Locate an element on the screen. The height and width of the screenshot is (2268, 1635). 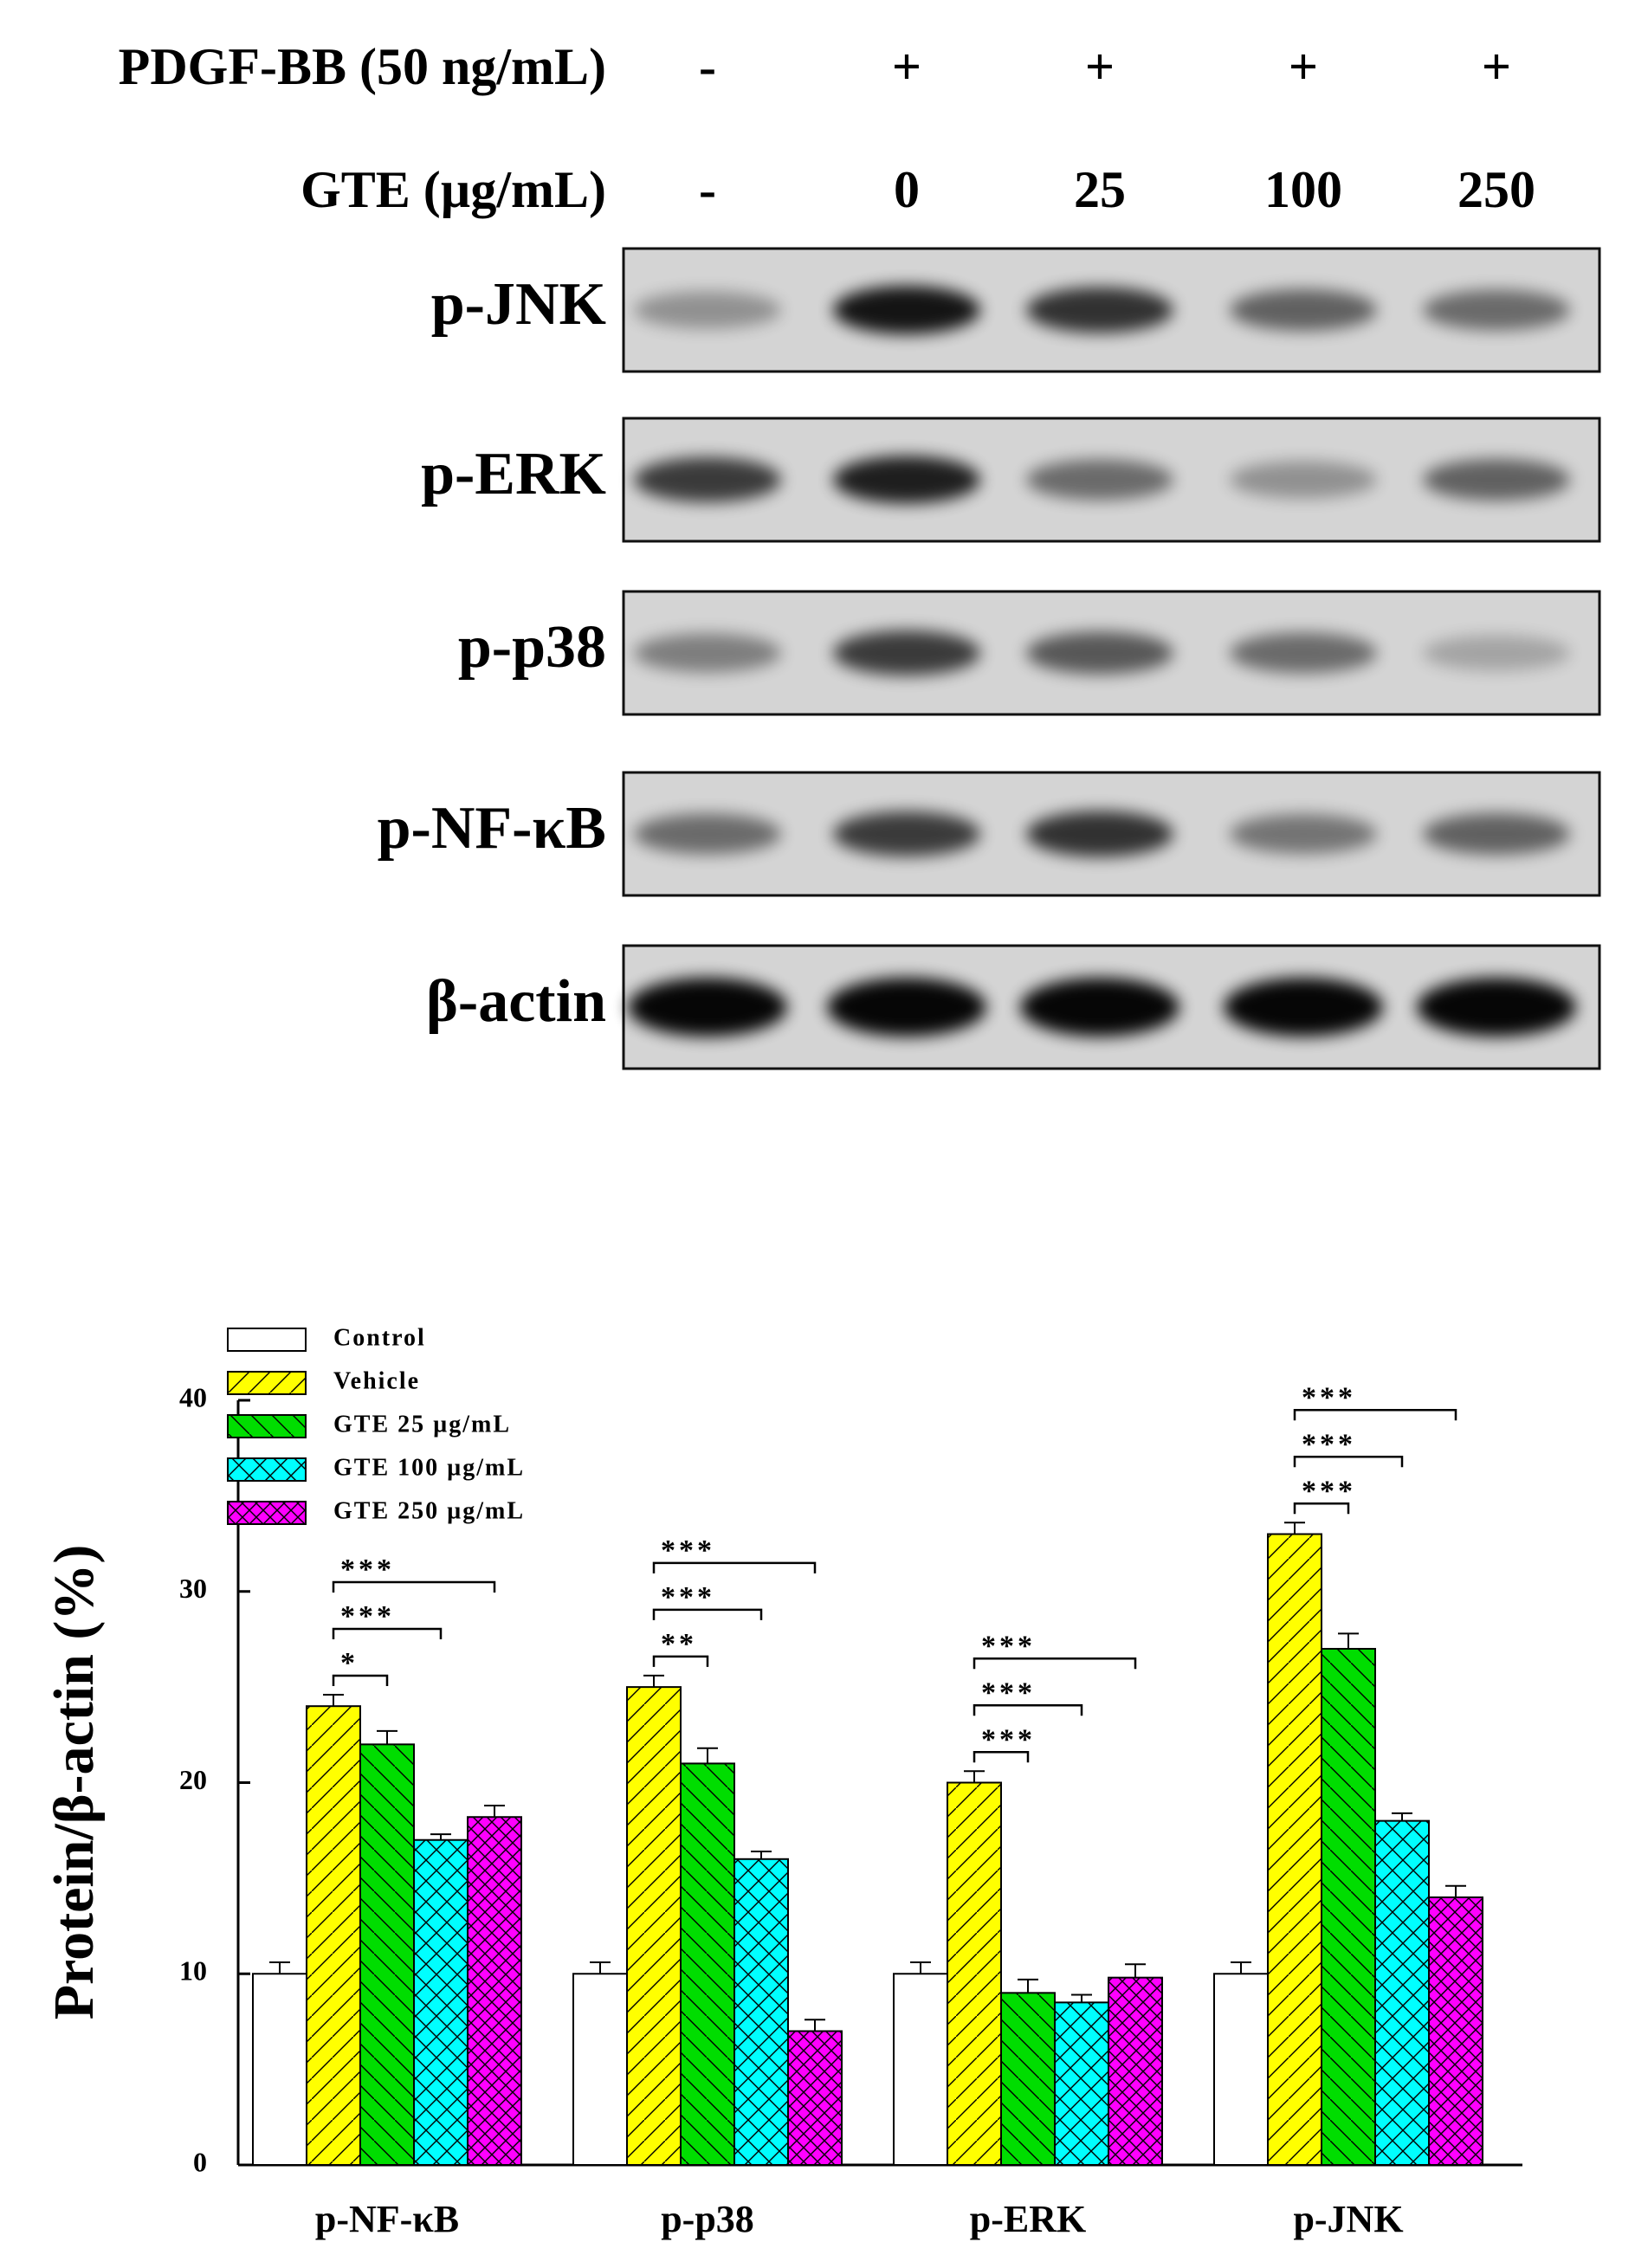
legend-label: Vehicle is located at coordinates (376, 1380).